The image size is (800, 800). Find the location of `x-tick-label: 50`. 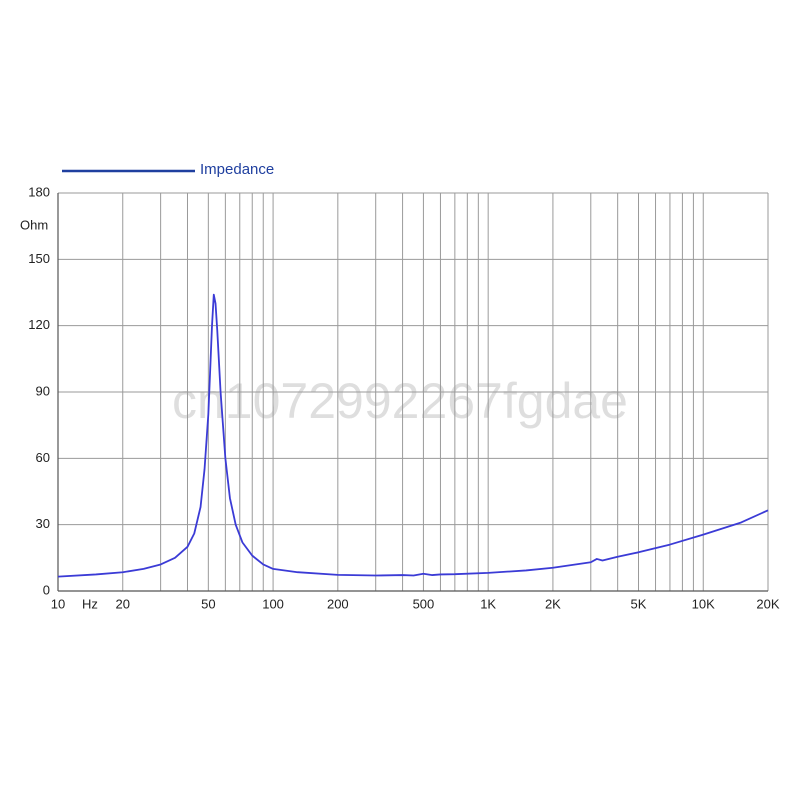

x-tick-label: 50 is located at coordinates (208, 603).